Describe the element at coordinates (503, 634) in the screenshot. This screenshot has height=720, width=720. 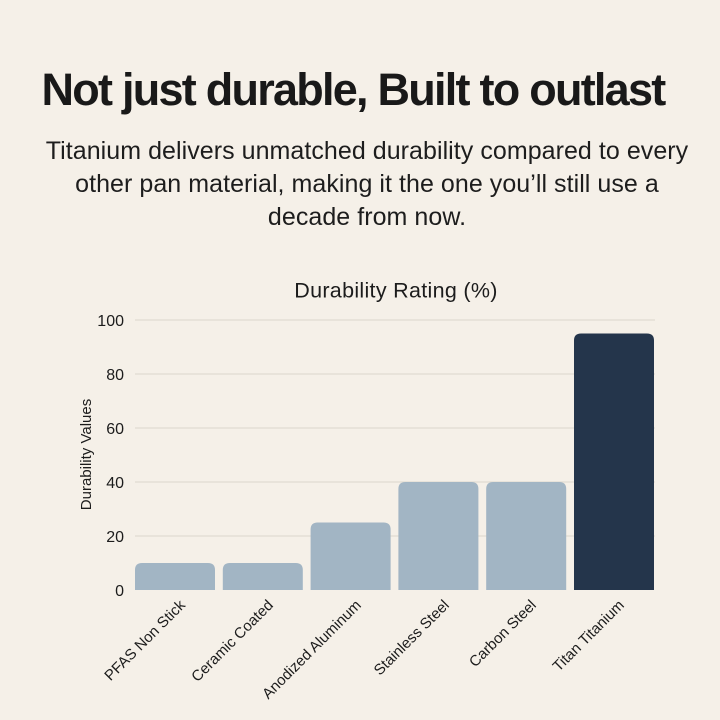
I see `svg-text: Carbon Steel` at that location.